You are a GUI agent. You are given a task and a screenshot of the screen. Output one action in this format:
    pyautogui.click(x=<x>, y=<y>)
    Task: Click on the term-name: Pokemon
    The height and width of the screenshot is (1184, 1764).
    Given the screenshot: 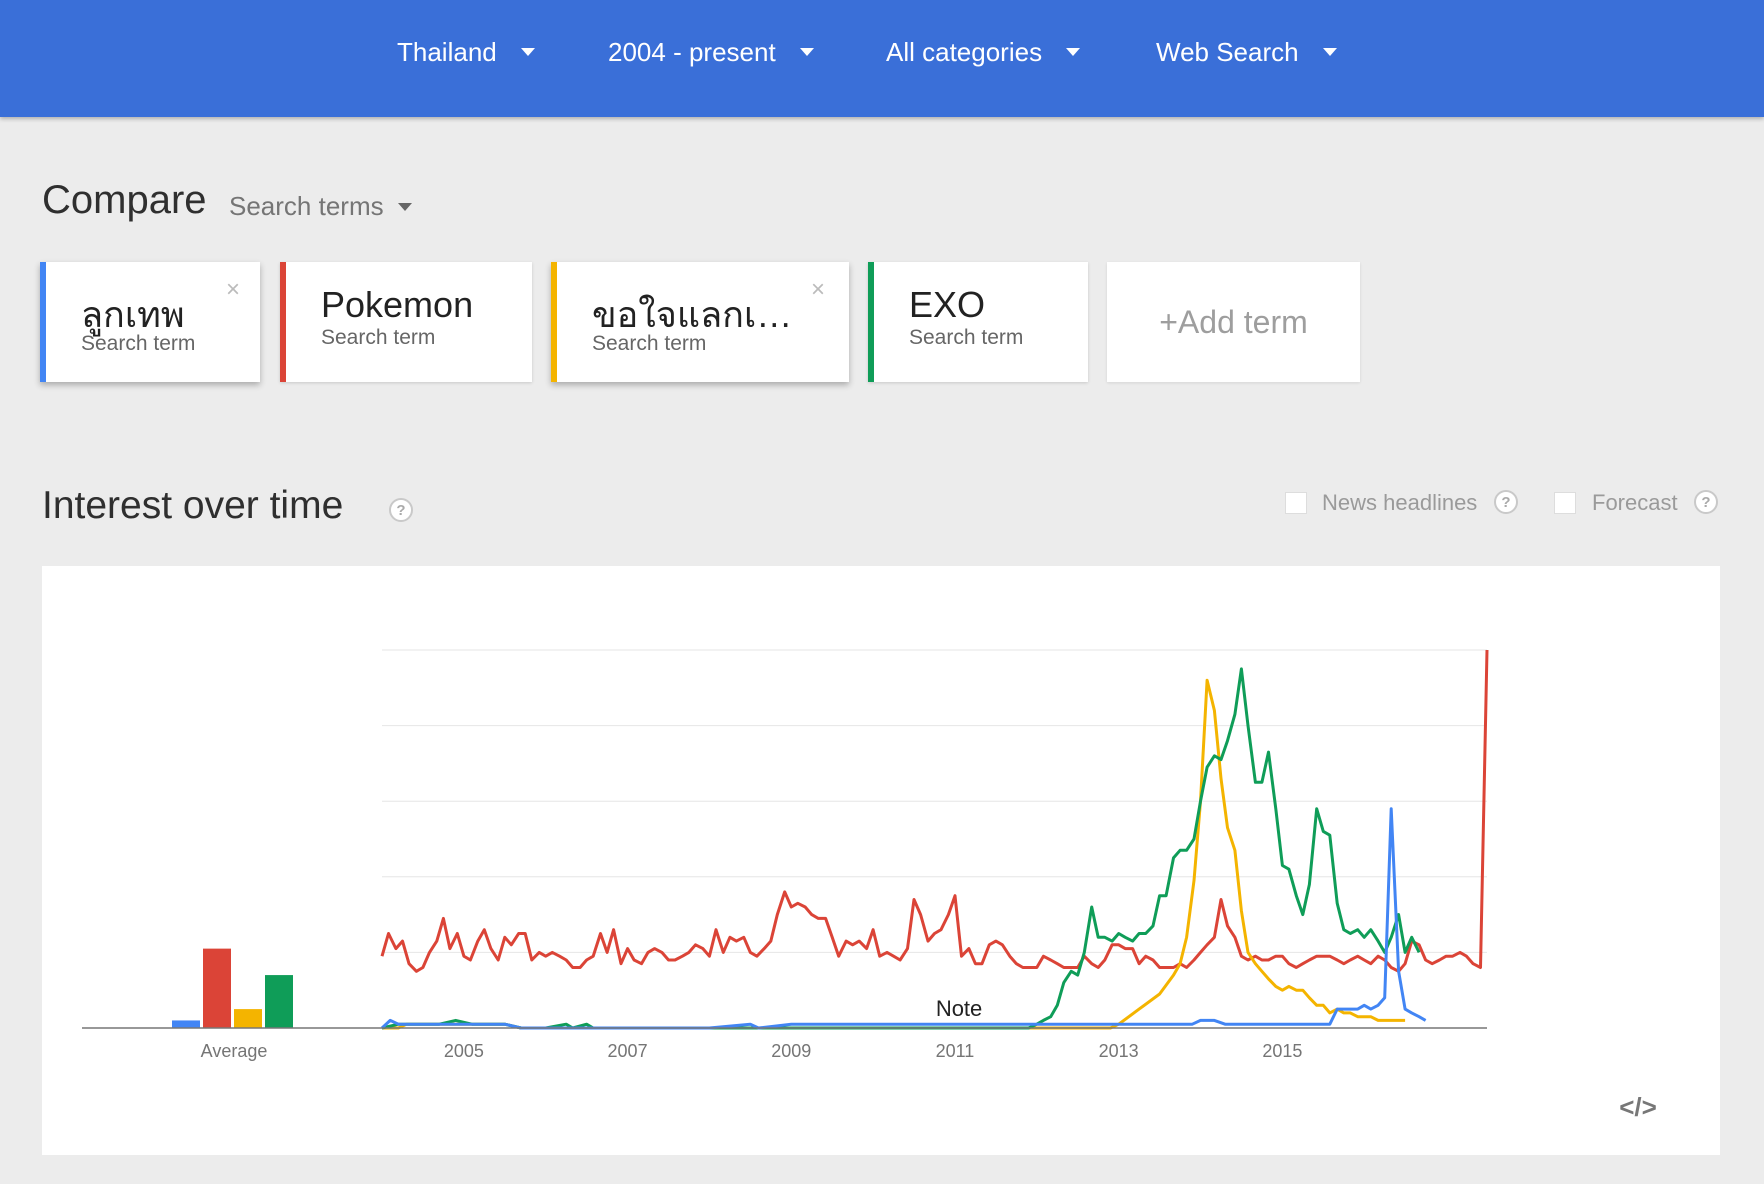 What is the action you would take?
    pyautogui.click(x=397, y=304)
    